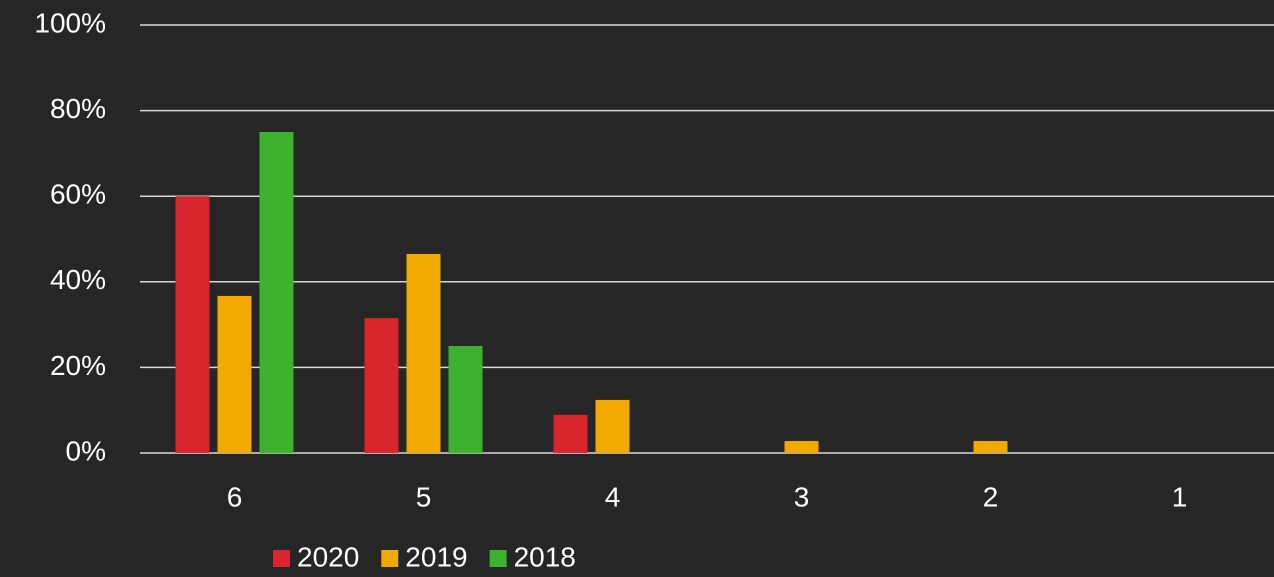  What do you see at coordinates (802, 496) in the screenshot?
I see `x-tick-label: 3` at bounding box center [802, 496].